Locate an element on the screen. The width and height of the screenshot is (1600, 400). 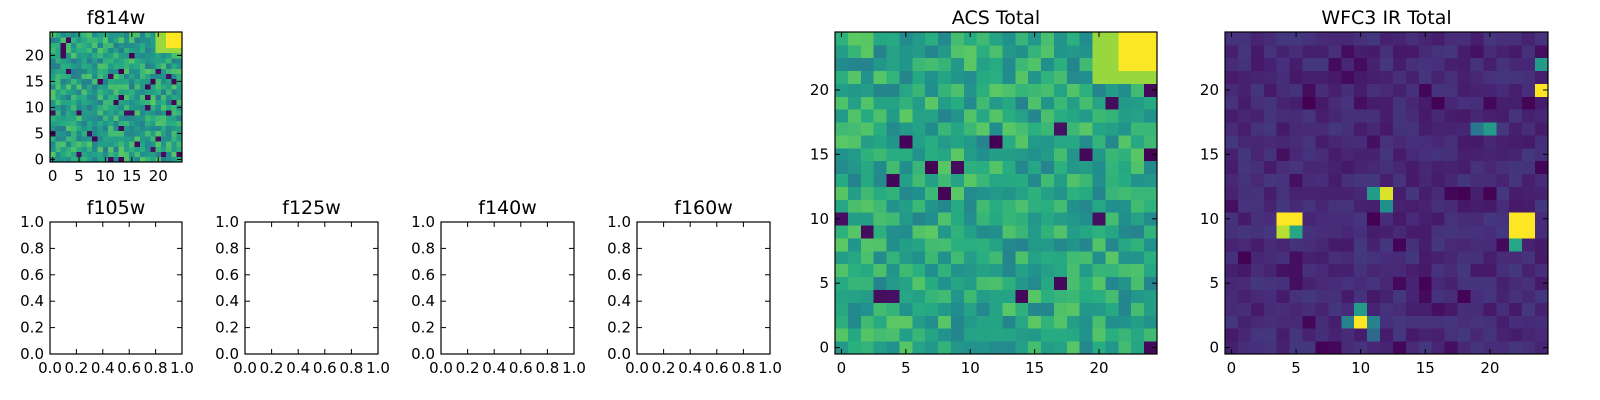
y-tick-label: 0.2 is located at coordinates (227, 328).